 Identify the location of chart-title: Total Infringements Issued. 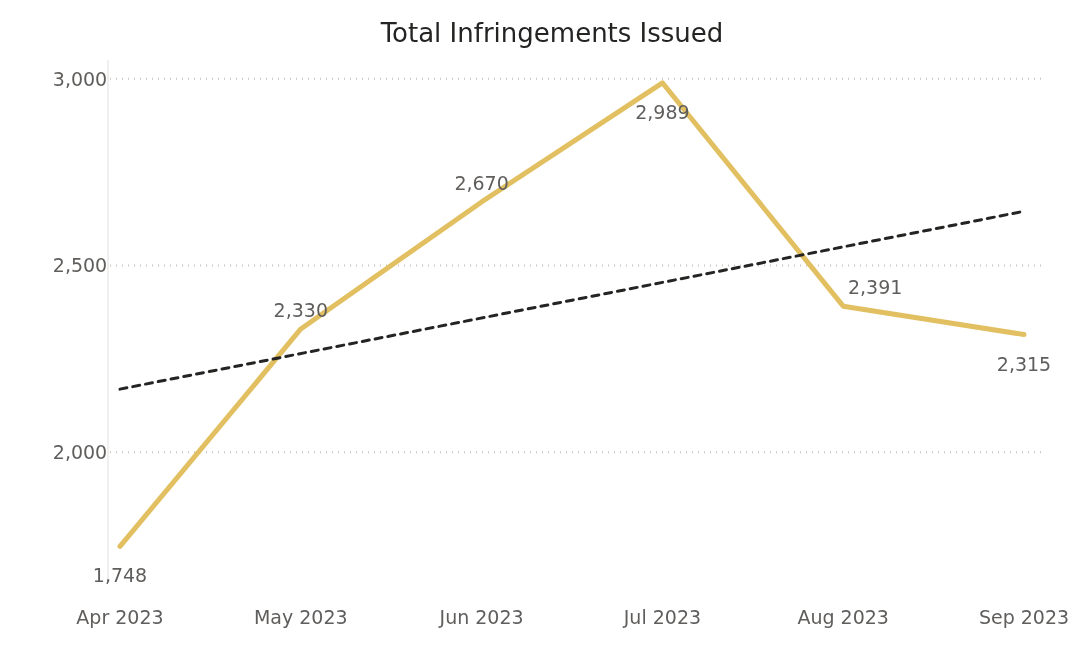
(551, 33).